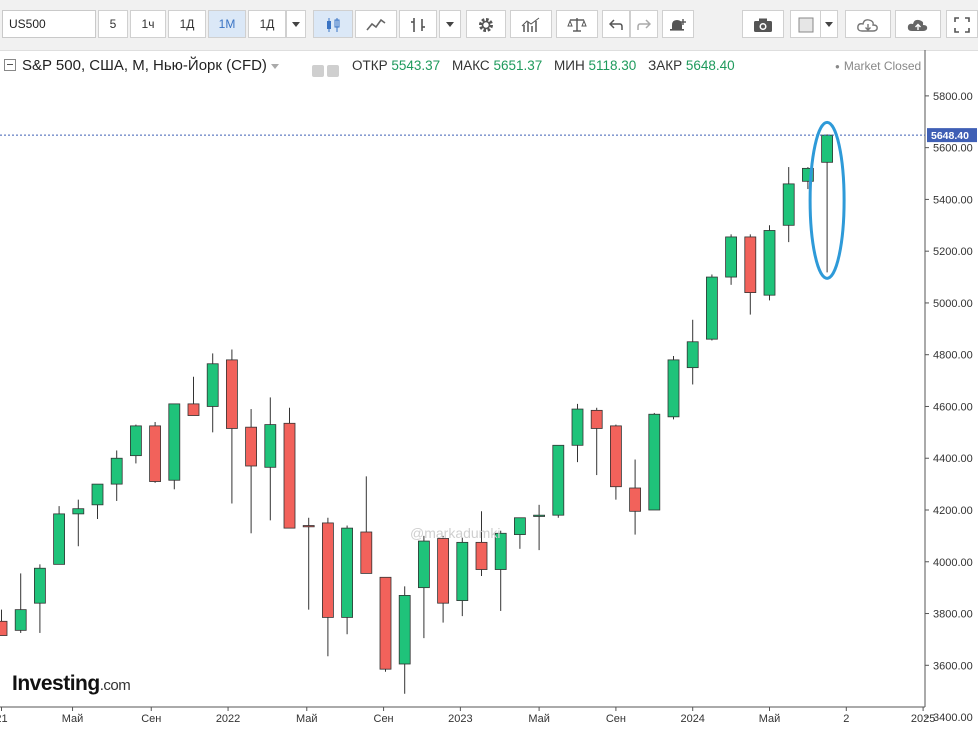 The height and width of the screenshot is (732, 978). I want to click on market-status: Market Closed, so click(878, 66).